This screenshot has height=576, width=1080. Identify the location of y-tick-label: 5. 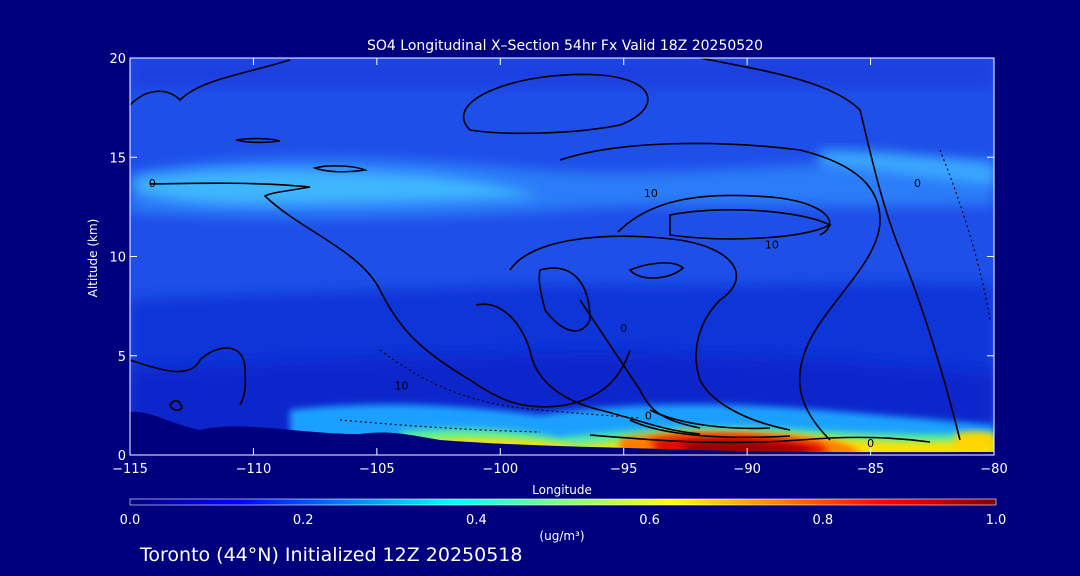
(122, 357).